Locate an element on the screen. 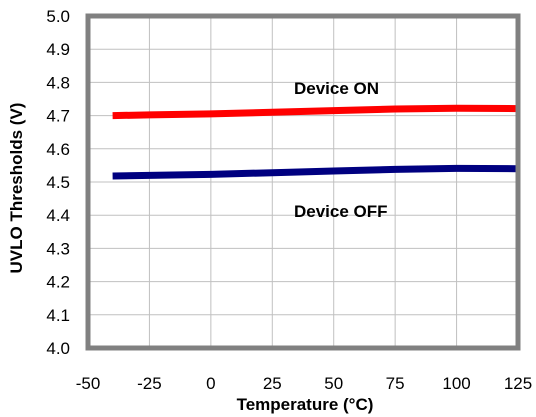 This screenshot has width=536, height=417. x-tick-label: -25 is located at coordinates (149, 383).